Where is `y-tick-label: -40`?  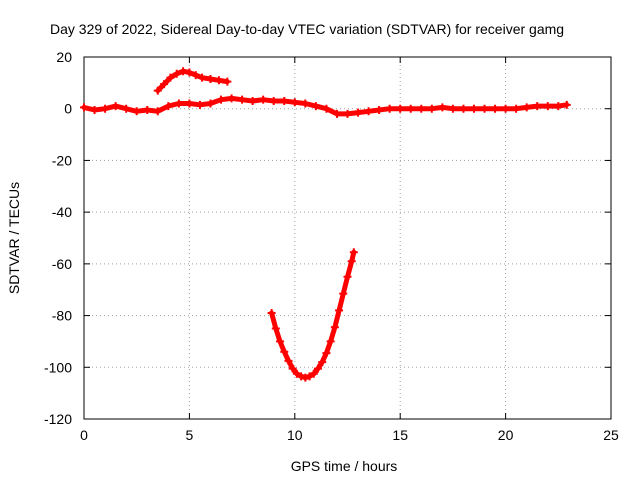 y-tick-label: -40 is located at coordinates (62, 212).